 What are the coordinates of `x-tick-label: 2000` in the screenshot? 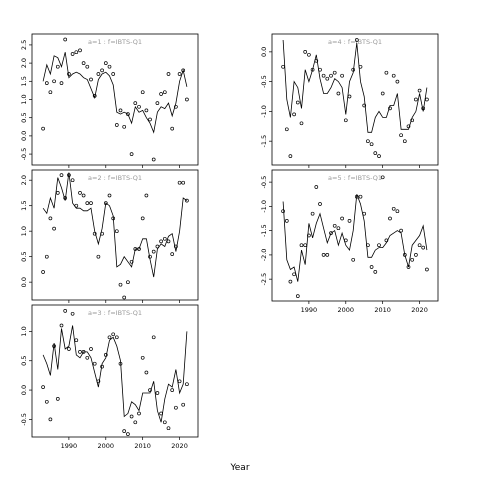 It's located at (106, 446).